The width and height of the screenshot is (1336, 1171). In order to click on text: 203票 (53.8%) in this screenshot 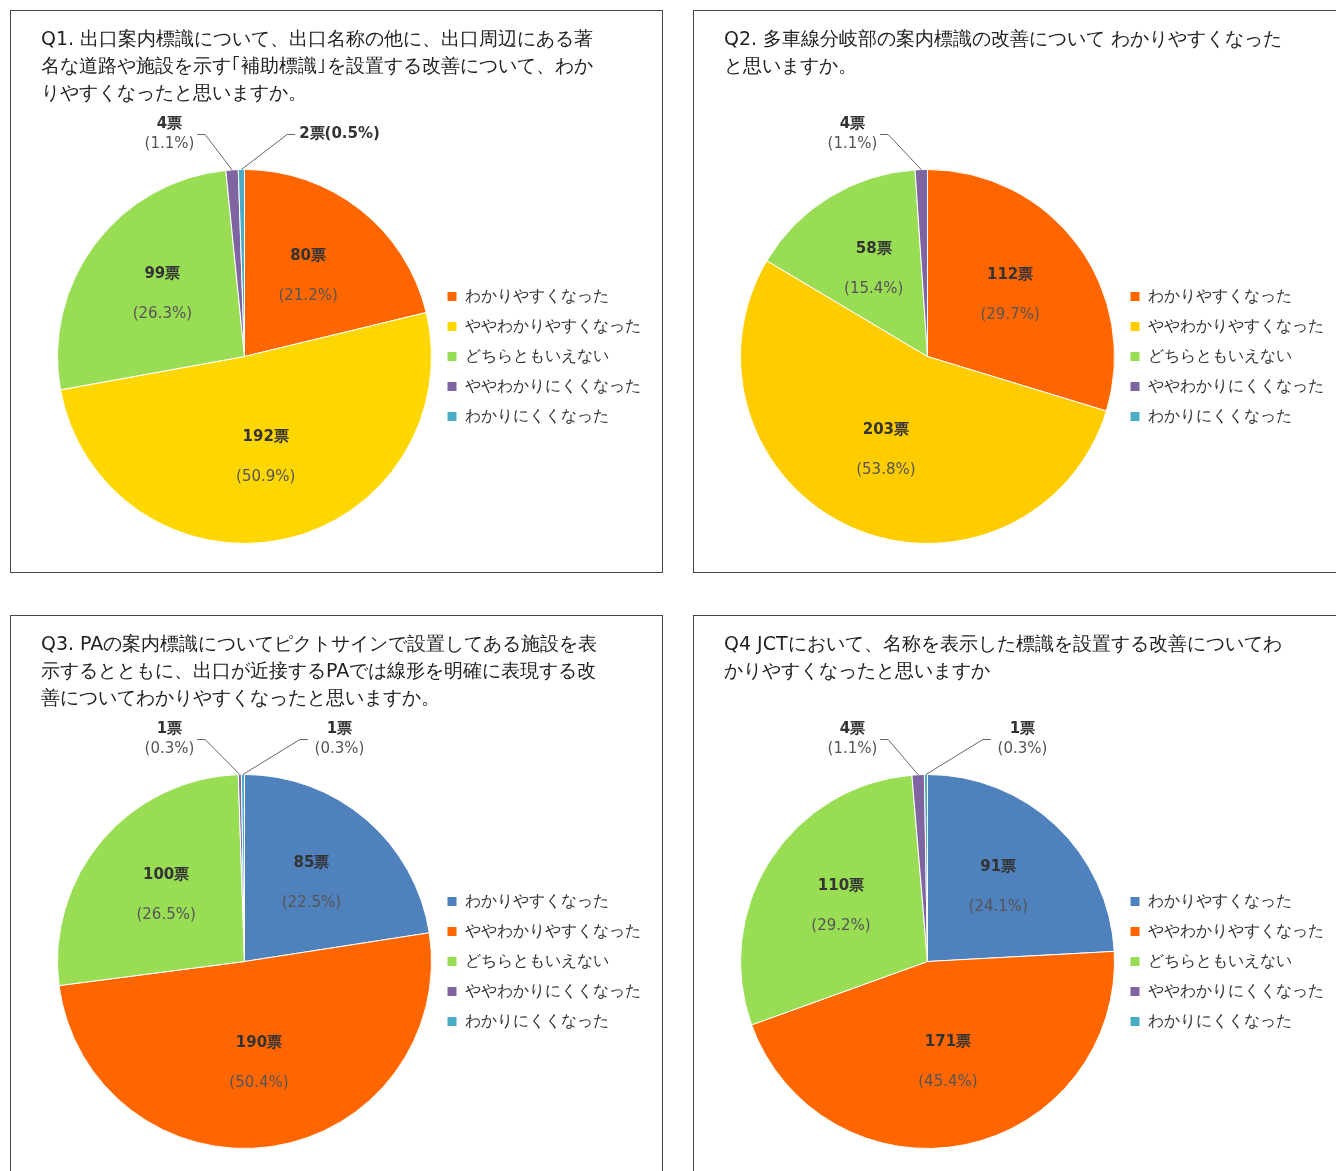, I will do `click(886, 449)`.